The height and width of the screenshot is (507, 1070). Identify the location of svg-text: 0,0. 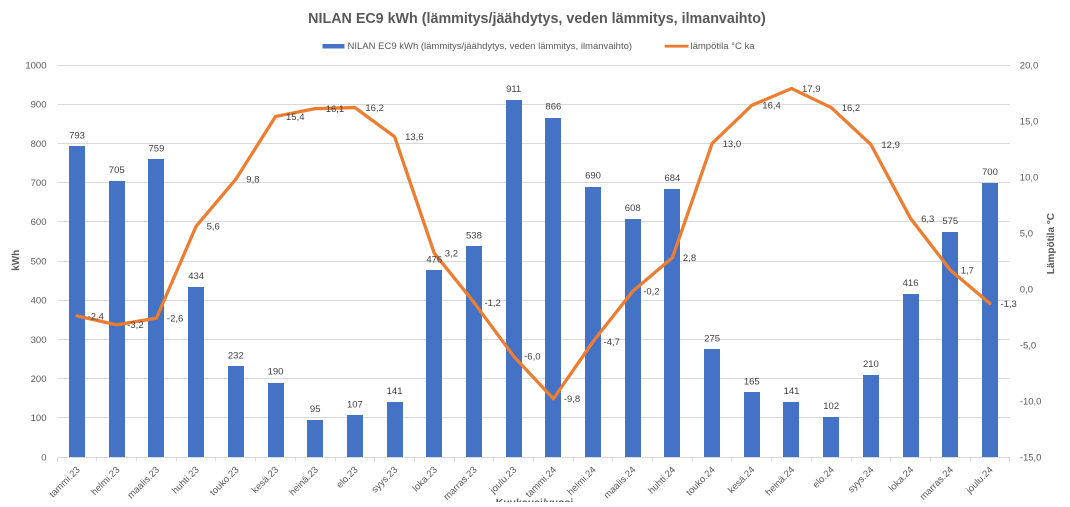
(1026, 289).